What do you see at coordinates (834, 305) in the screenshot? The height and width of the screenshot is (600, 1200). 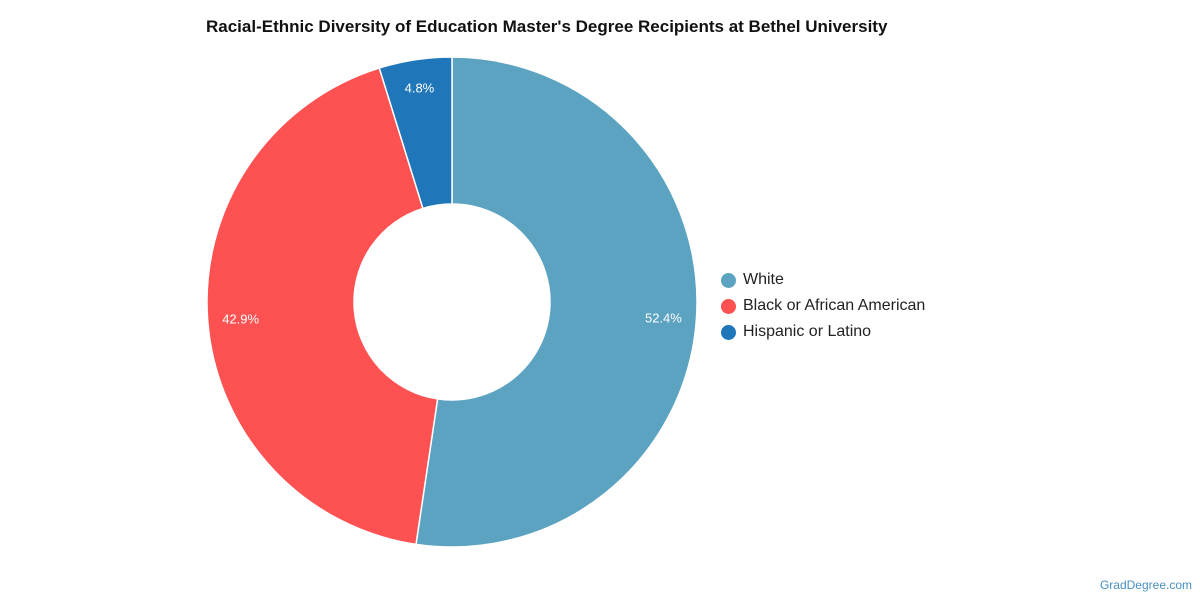 I see `legend-label: Black or African American` at bounding box center [834, 305].